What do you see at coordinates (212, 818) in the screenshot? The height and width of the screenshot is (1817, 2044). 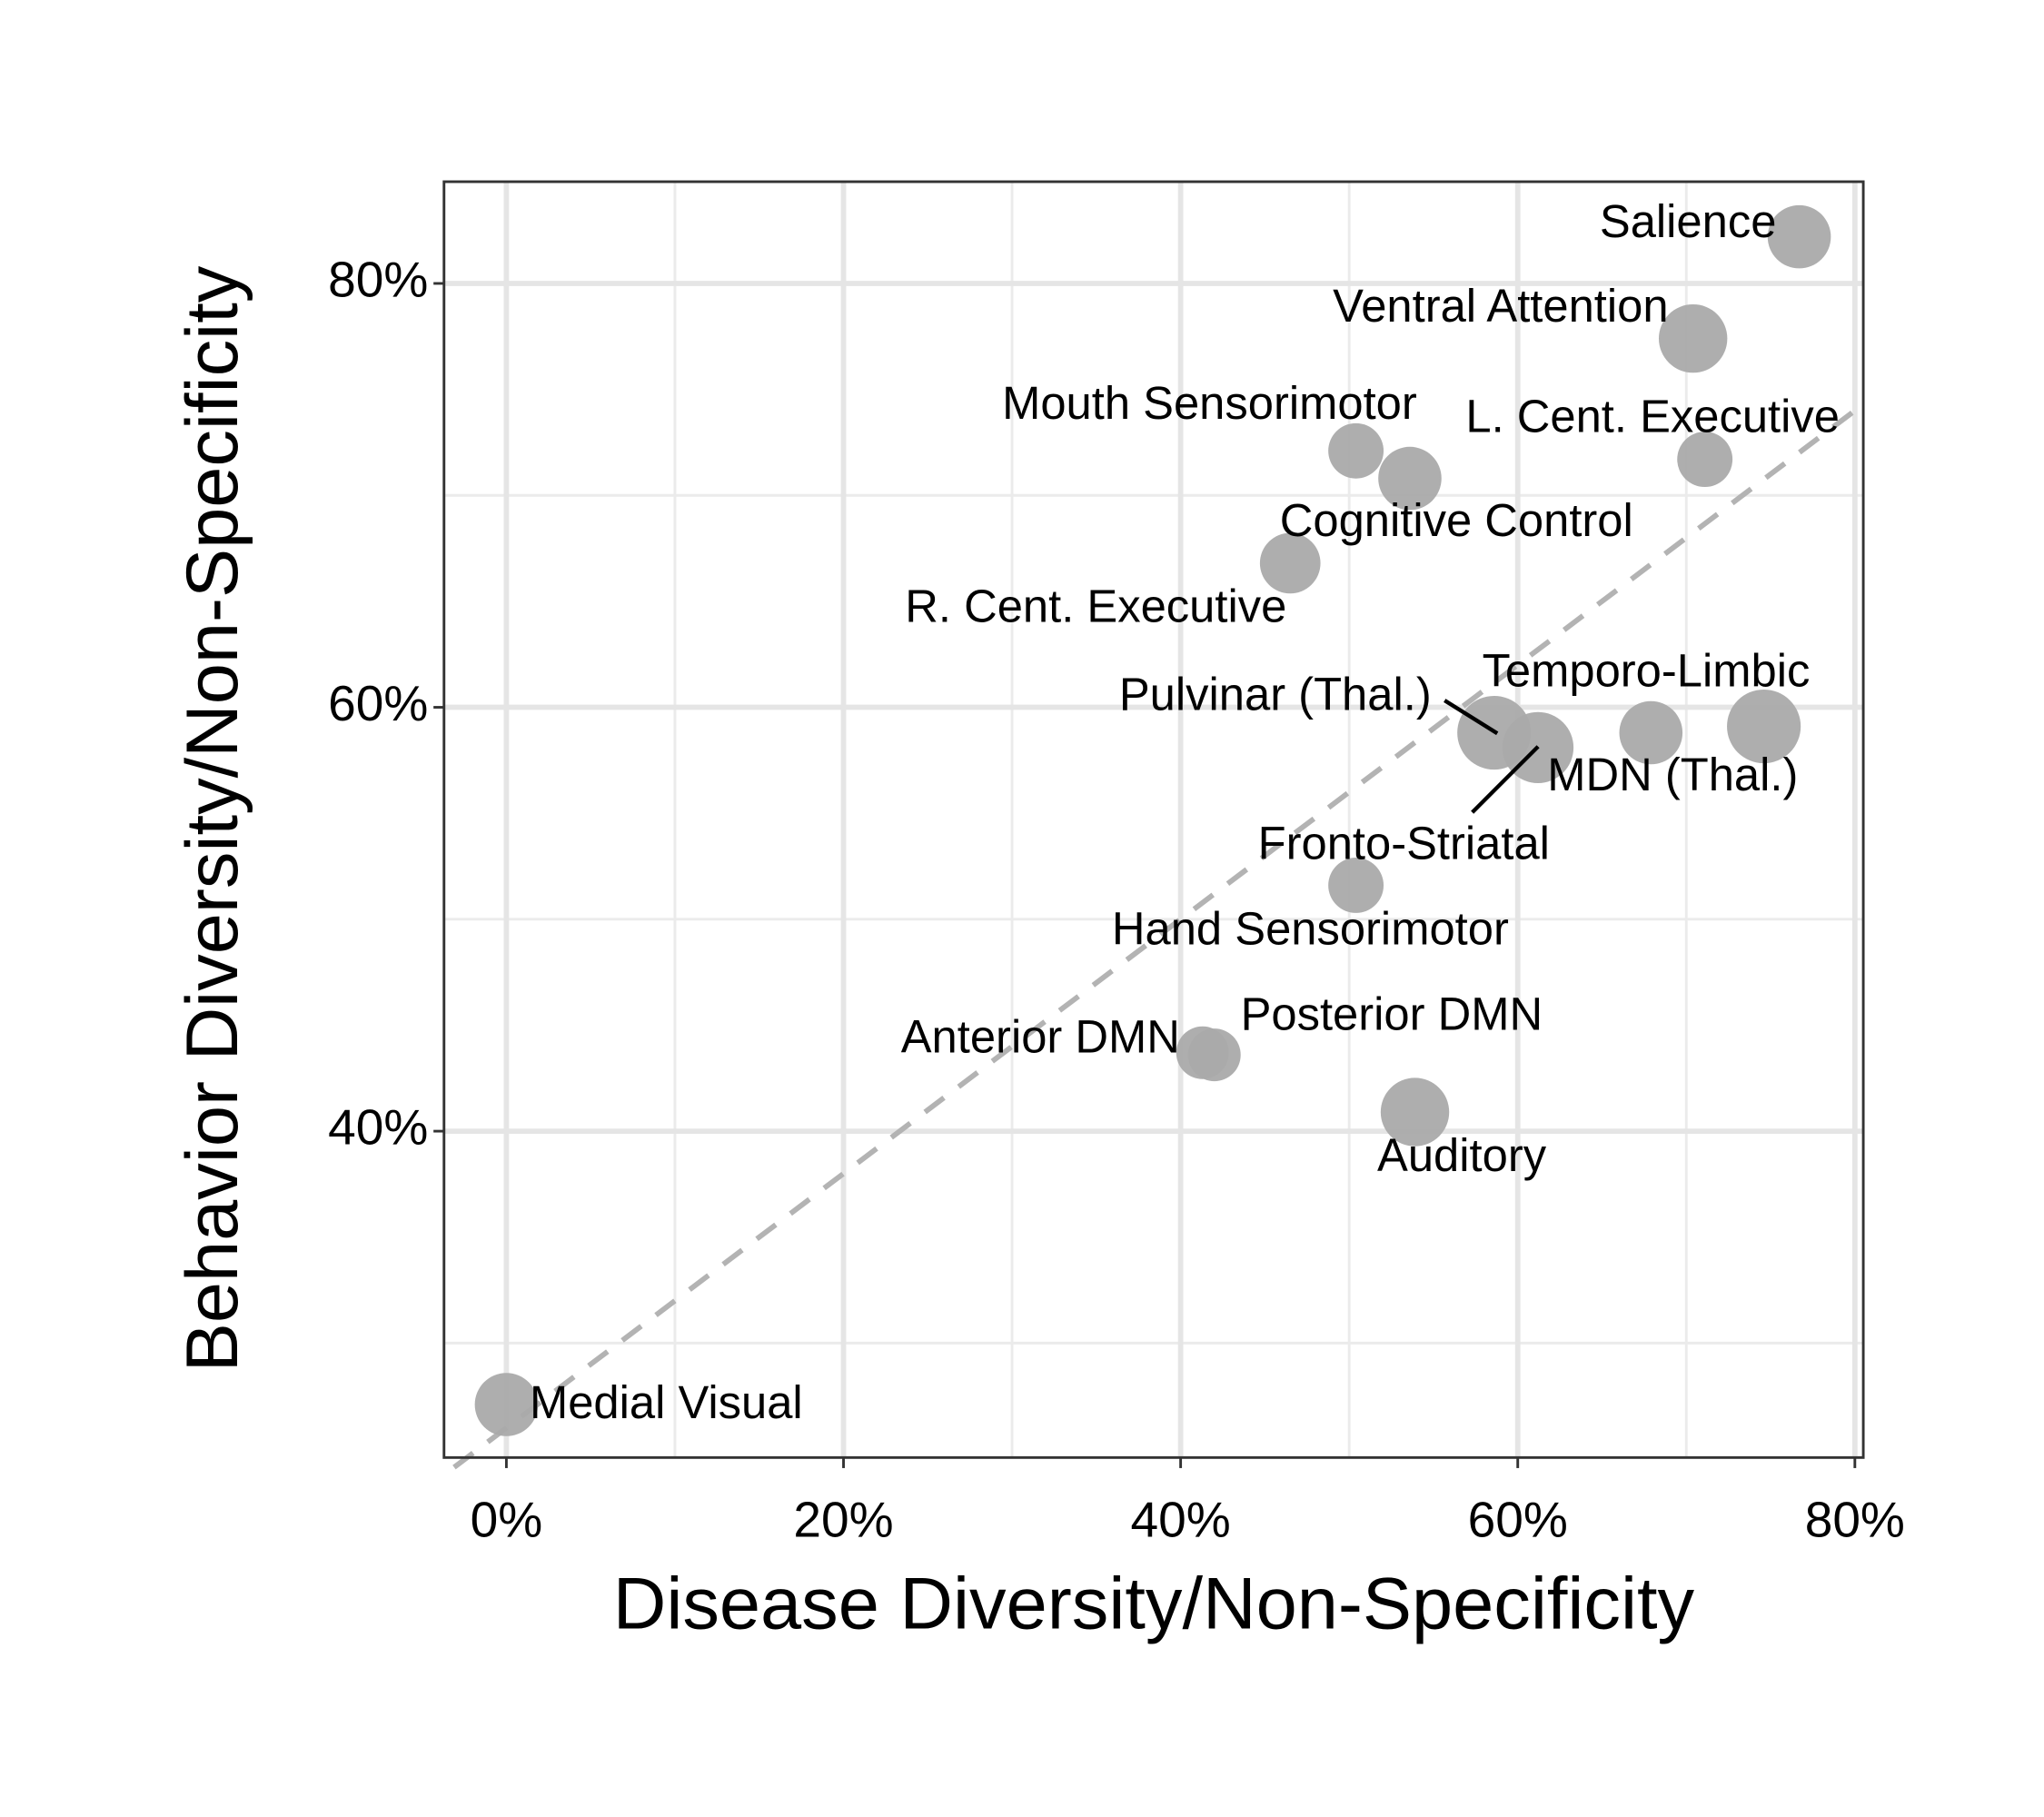 I see `y-axis-title: Behavior Diversity/Non-Specificity` at bounding box center [212, 818].